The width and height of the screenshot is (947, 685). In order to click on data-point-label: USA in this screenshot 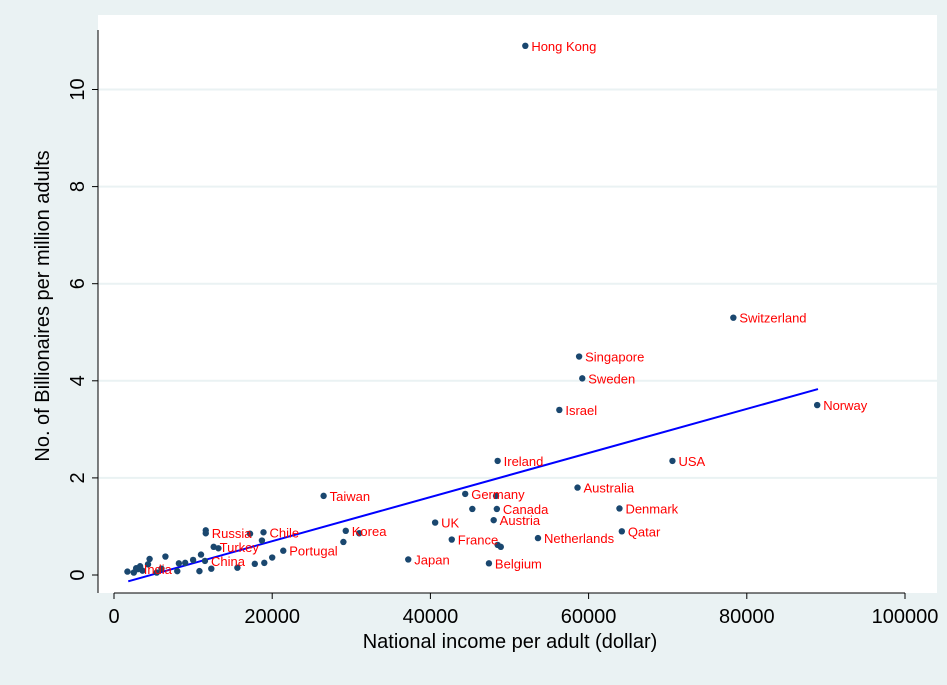, I will do `click(691, 461)`.